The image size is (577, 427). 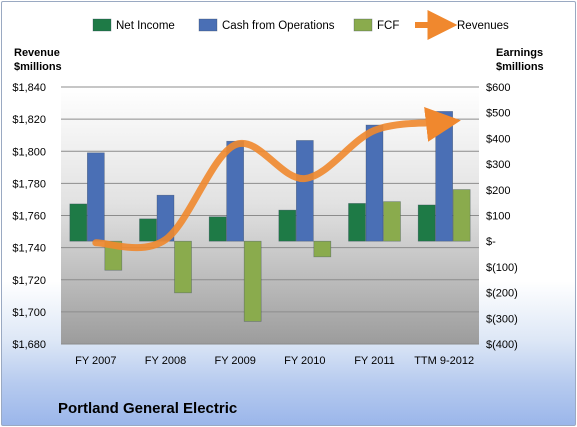 I want to click on right-tick-label: $200, so click(x=498, y=191).